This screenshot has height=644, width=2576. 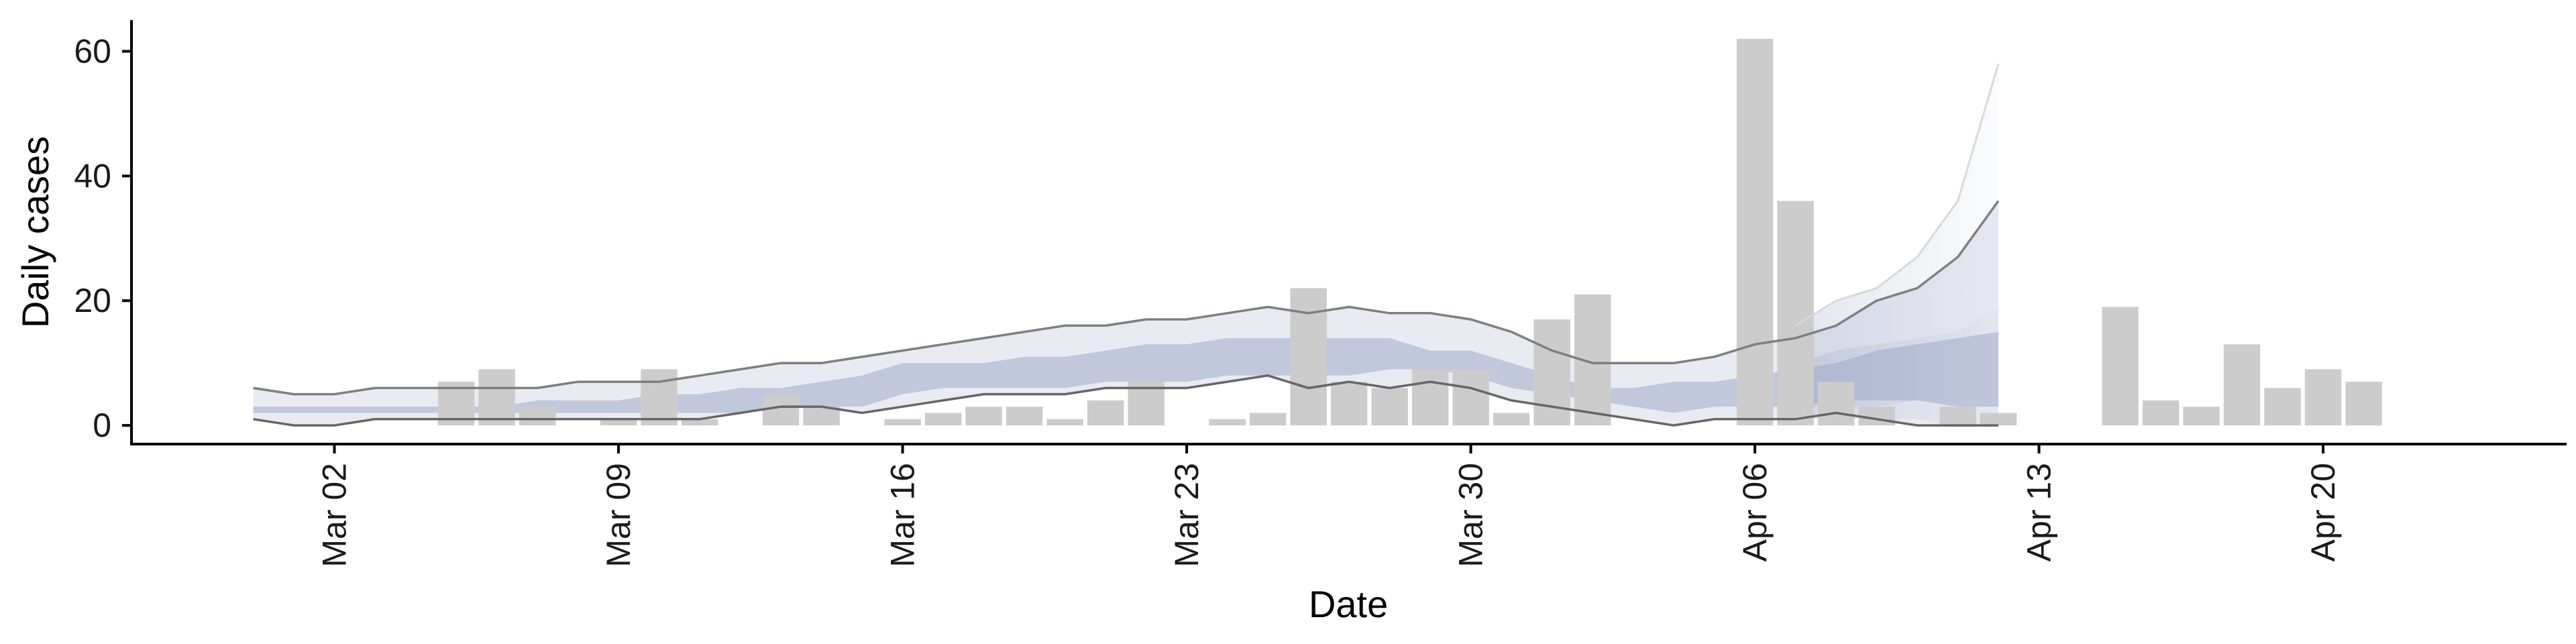 What do you see at coordinates (2039, 512) in the screenshot?
I see `x-tick-label: Apr 13` at bounding box center [2039, 512].